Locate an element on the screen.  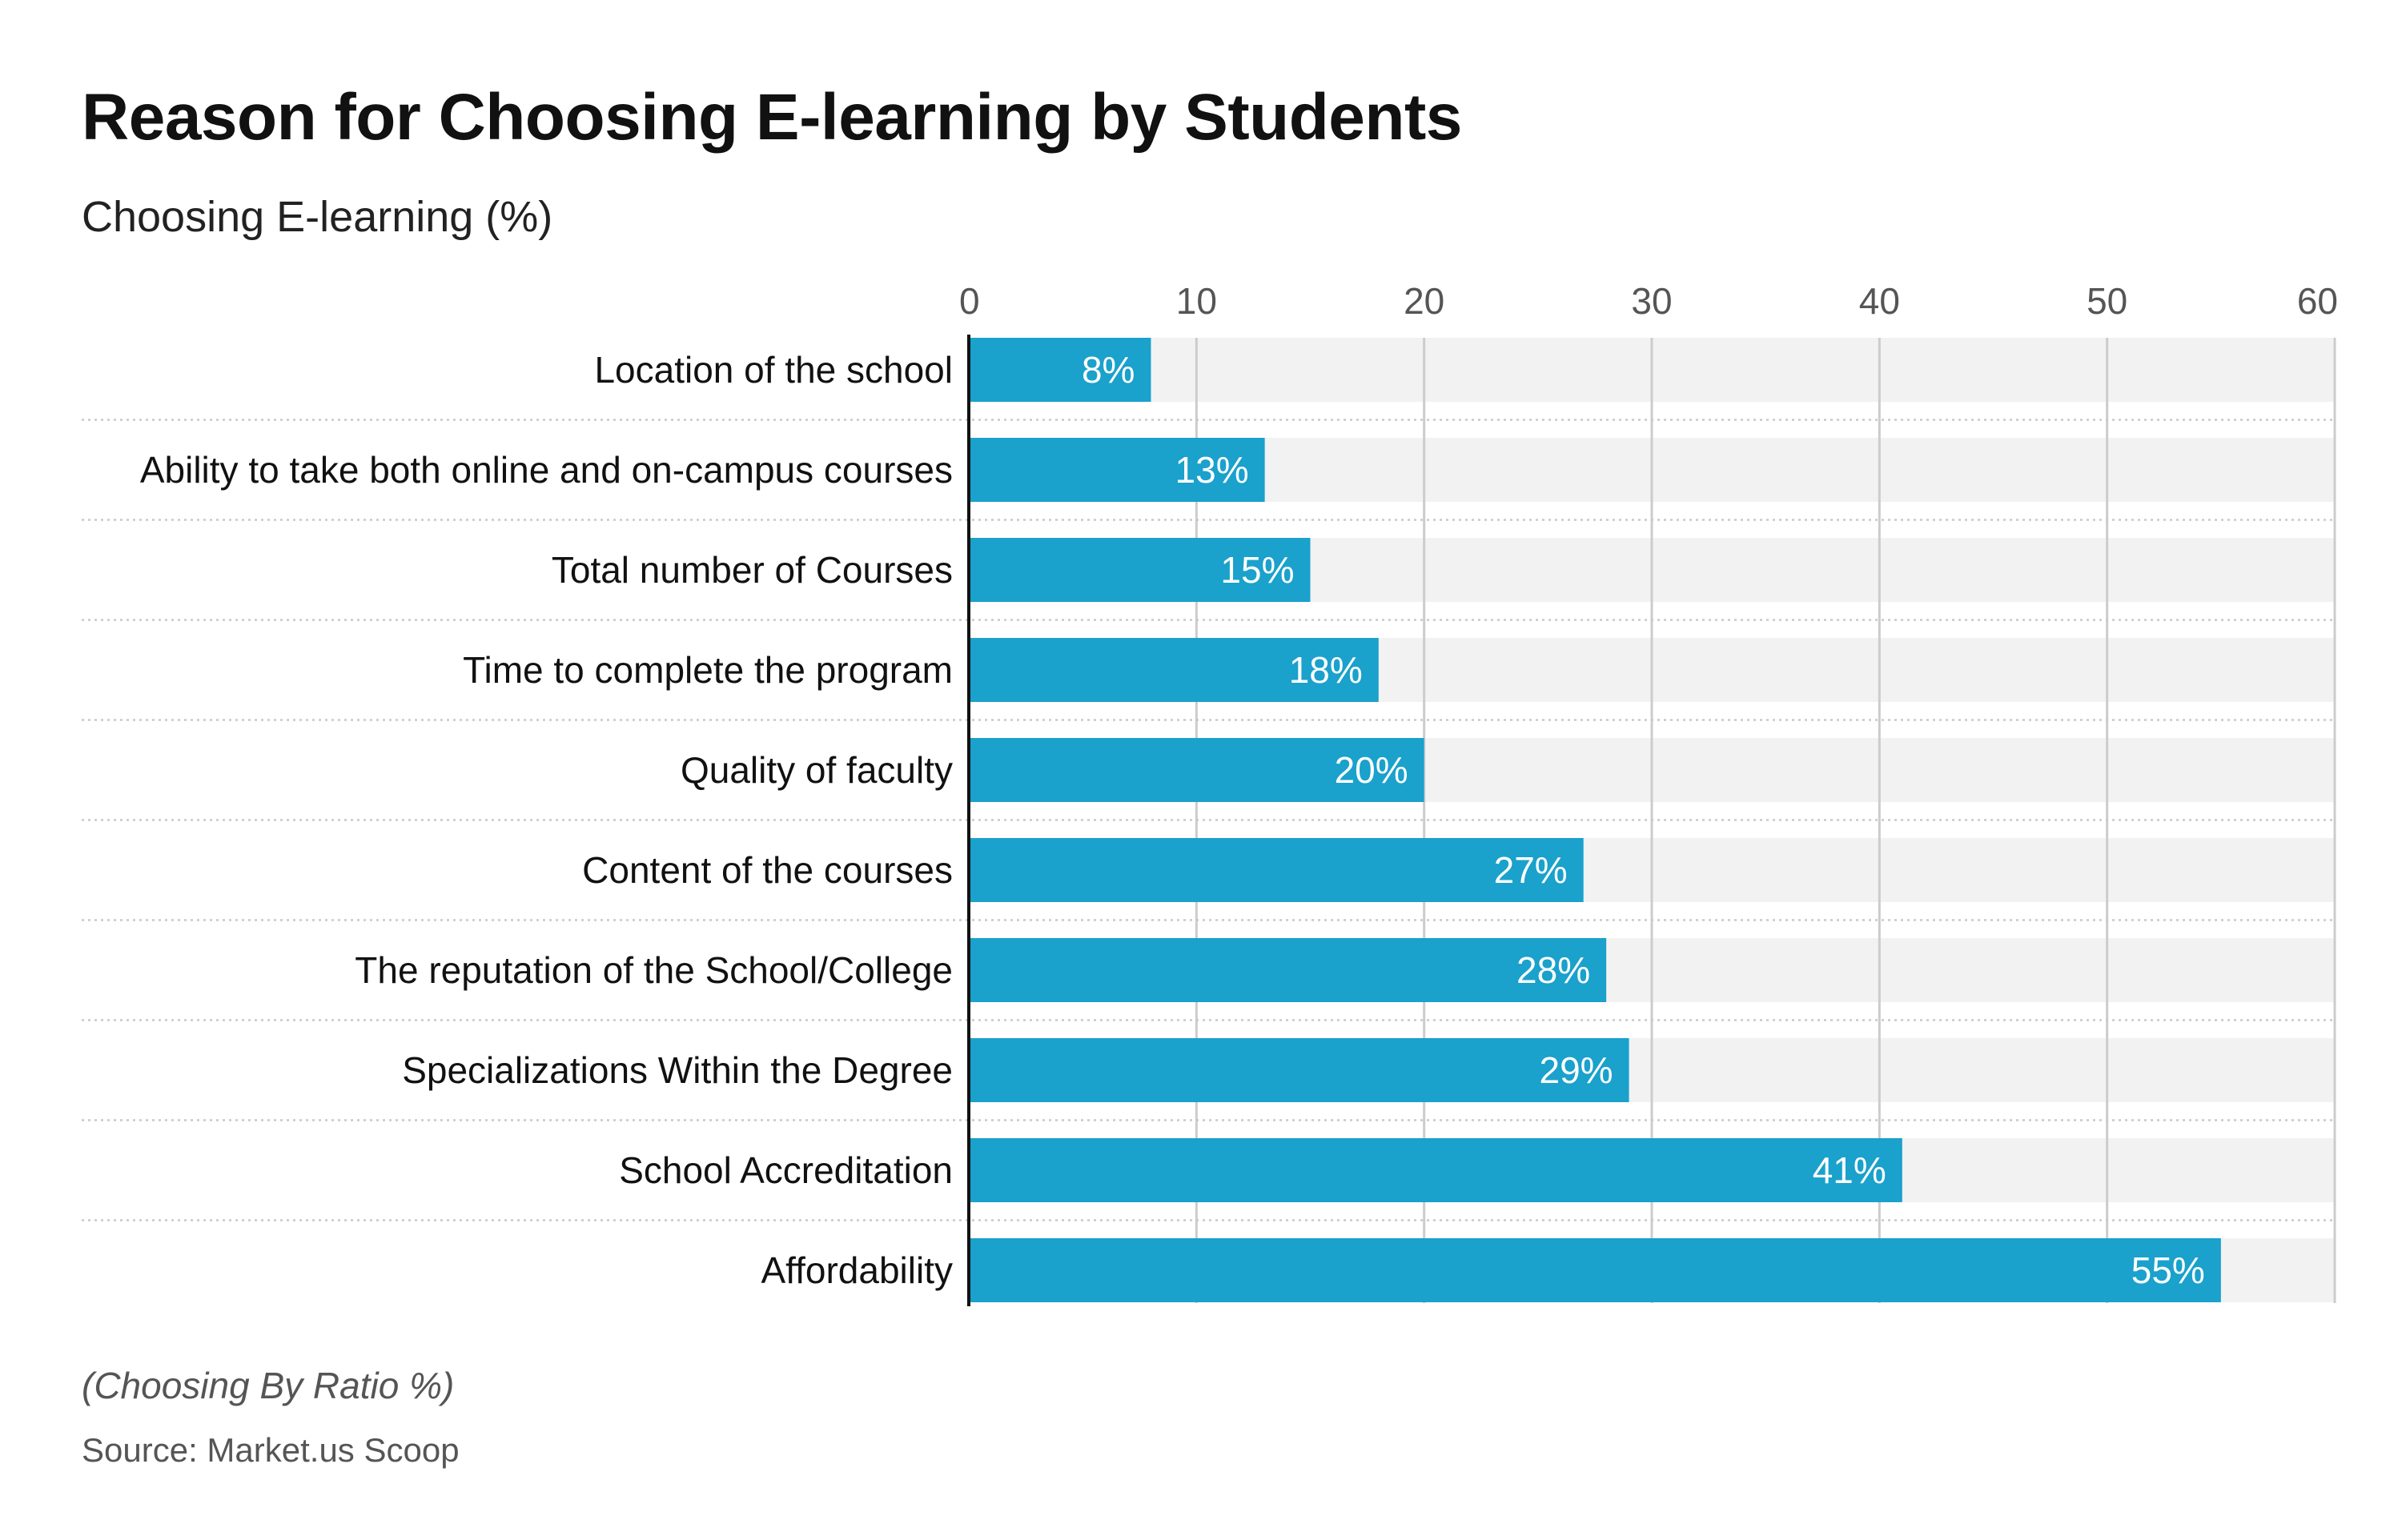
chart-subtitle: Choosing E-learning (%) is located at coordinates (317, 217).